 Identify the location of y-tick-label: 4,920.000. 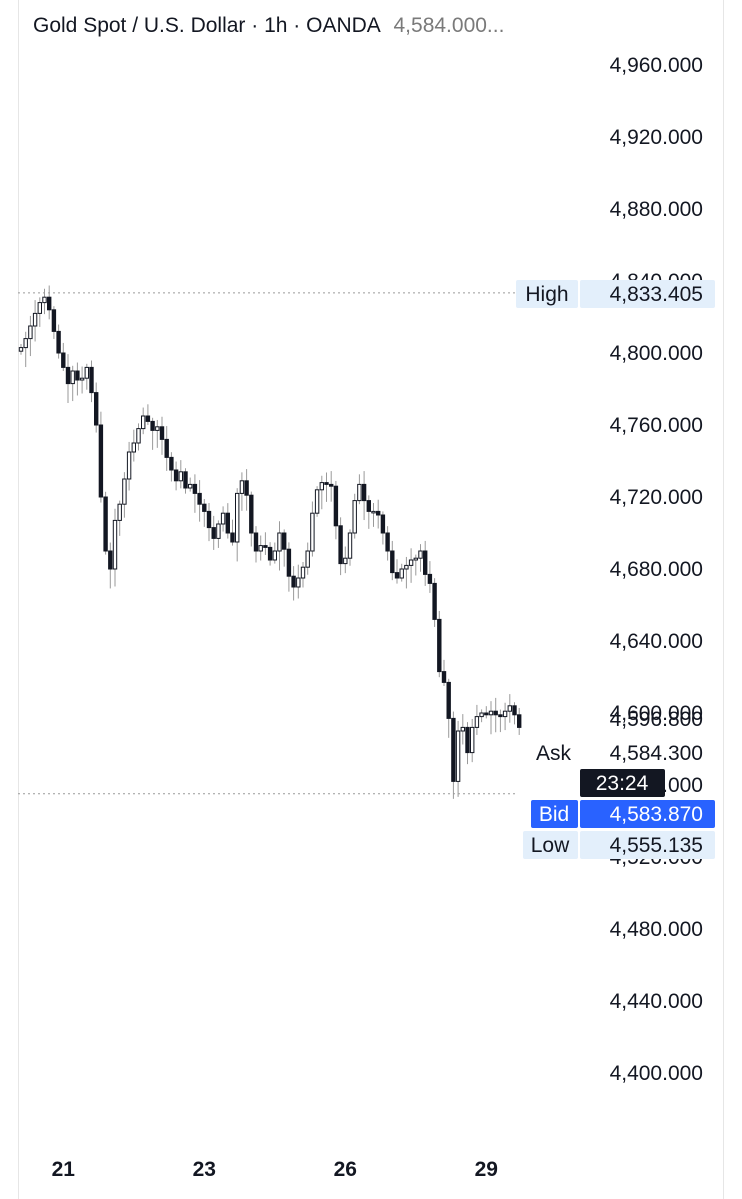
(656, 137).